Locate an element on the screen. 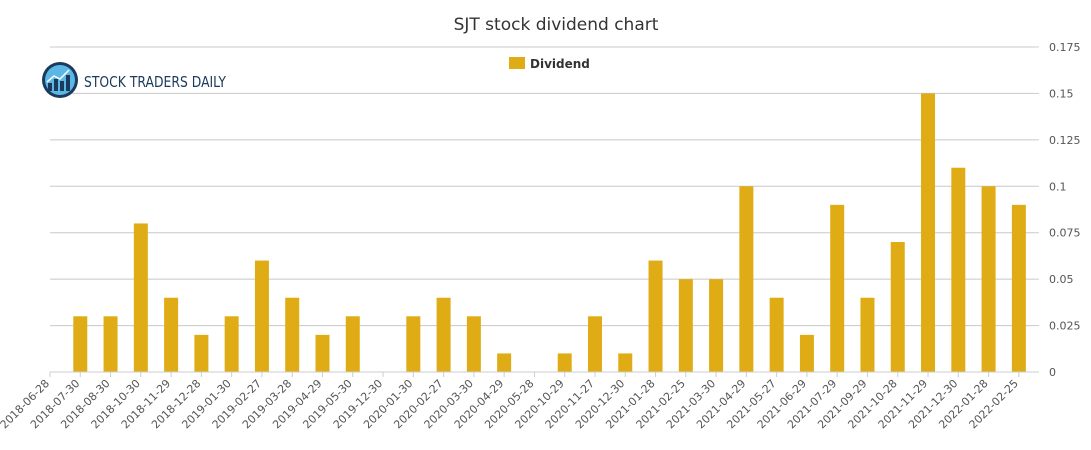 Image resolution: width=1091 pixels, height=450 pixels. y-tick-label: 0.1 is located at coordinates (1058, 186).